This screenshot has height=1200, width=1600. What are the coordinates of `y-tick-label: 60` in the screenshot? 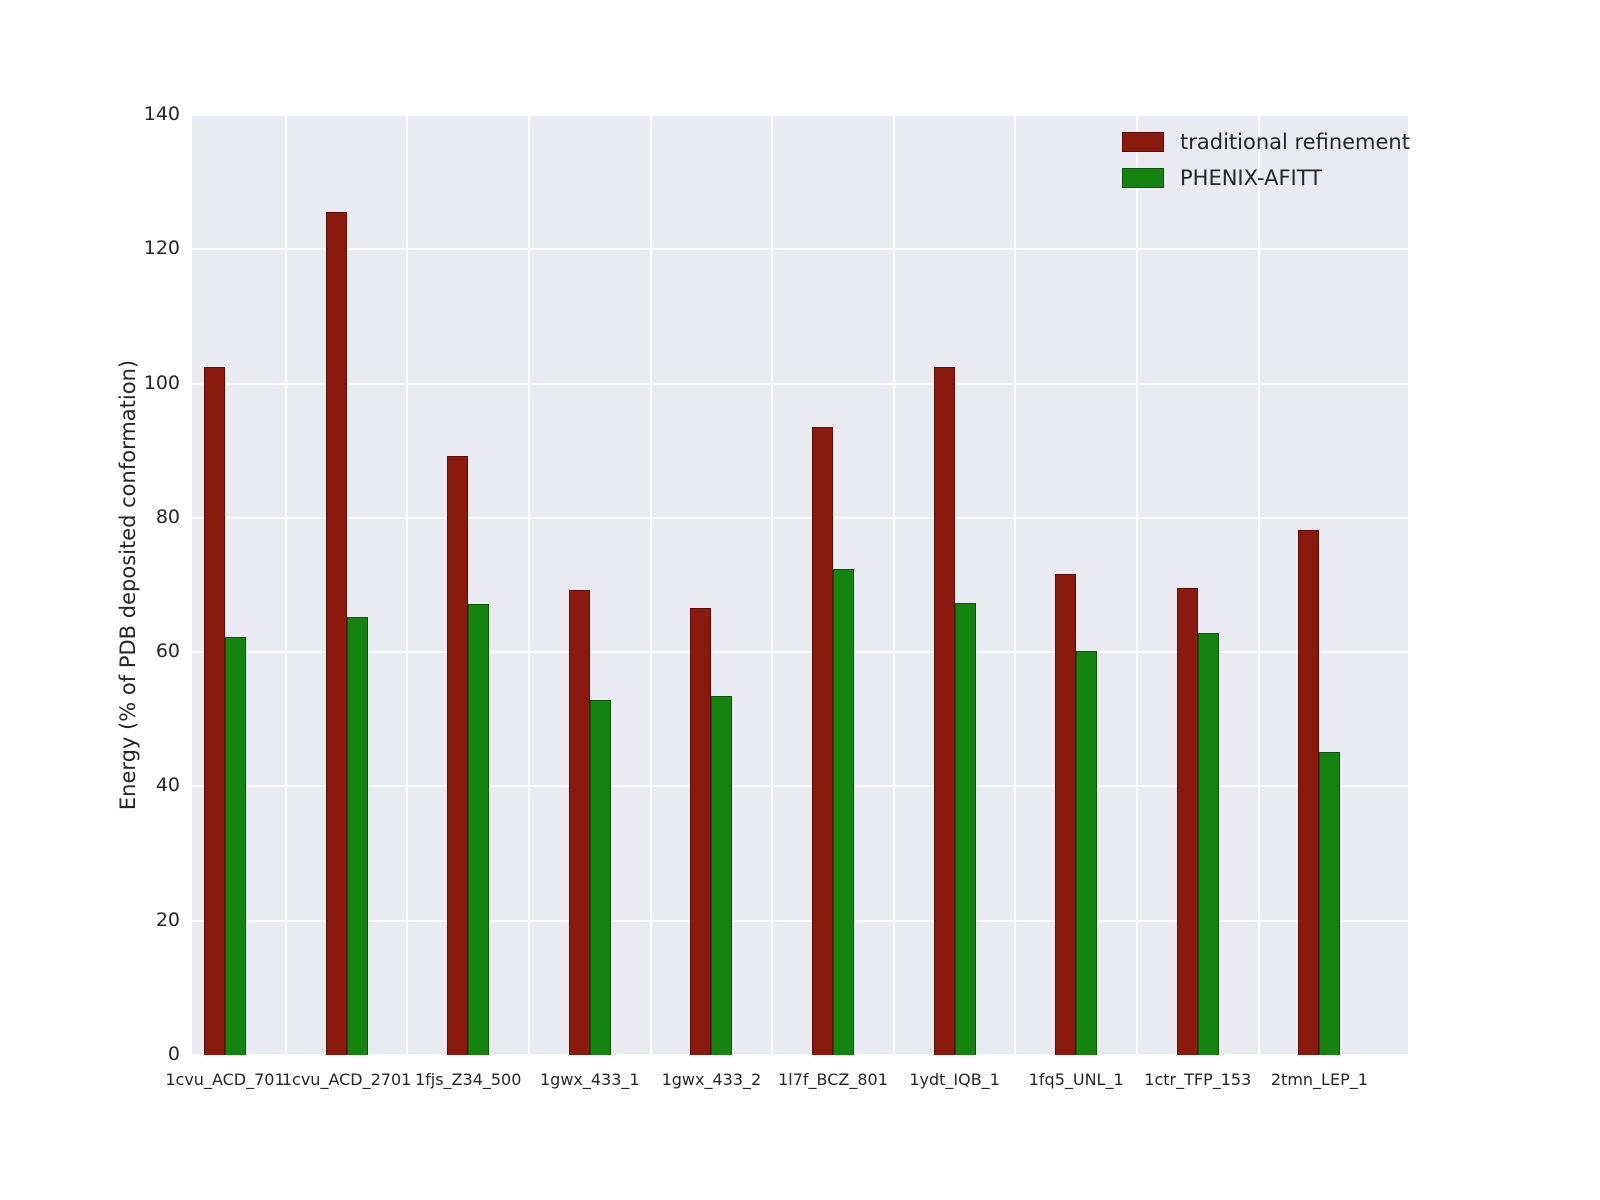 It's located at (167, 651).